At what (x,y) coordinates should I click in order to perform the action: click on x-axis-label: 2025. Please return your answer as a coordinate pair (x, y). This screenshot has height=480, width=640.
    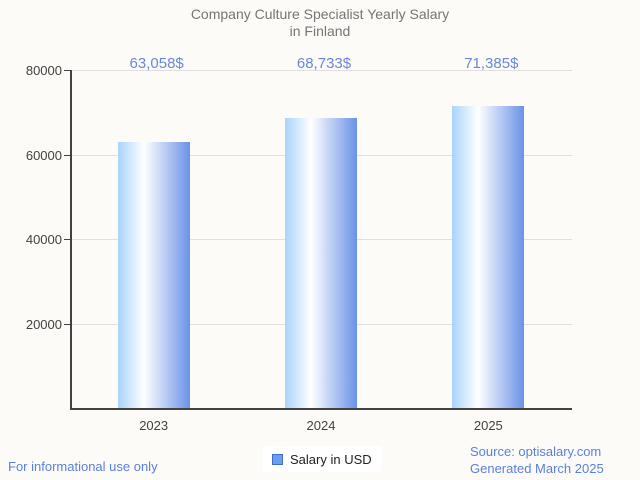
    Looking at the image, I should click on (488, 425).